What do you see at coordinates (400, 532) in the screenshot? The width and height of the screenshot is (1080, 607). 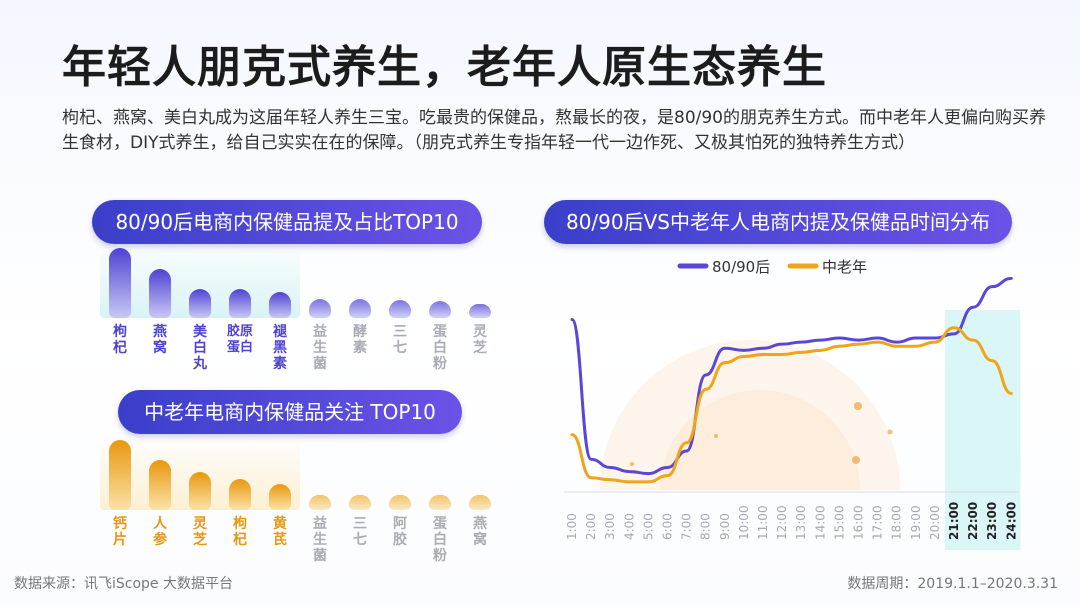 I see `elder-bar-label: 阿胶` at bounding box center [400, 532].